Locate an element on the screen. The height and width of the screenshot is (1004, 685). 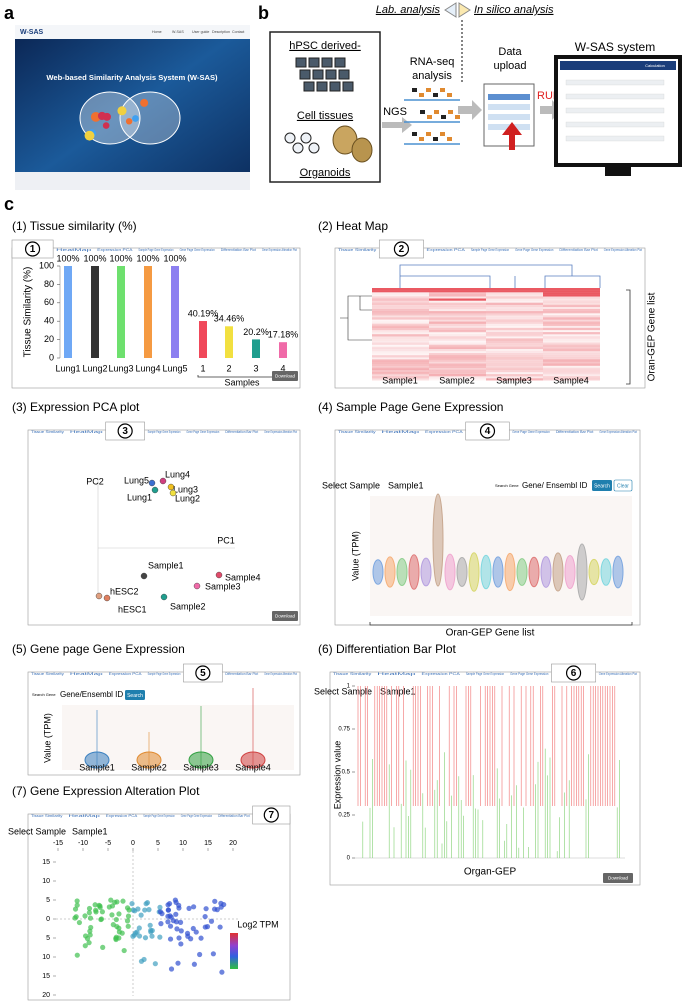
nav-item: Home is located at coordinates (157, 32).